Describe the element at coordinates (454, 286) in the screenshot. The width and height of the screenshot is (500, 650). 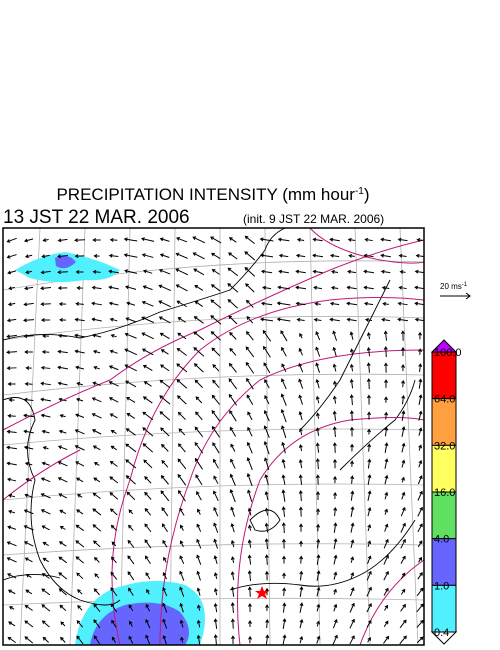
I see `scale-label: 20 ms-1` at that location.